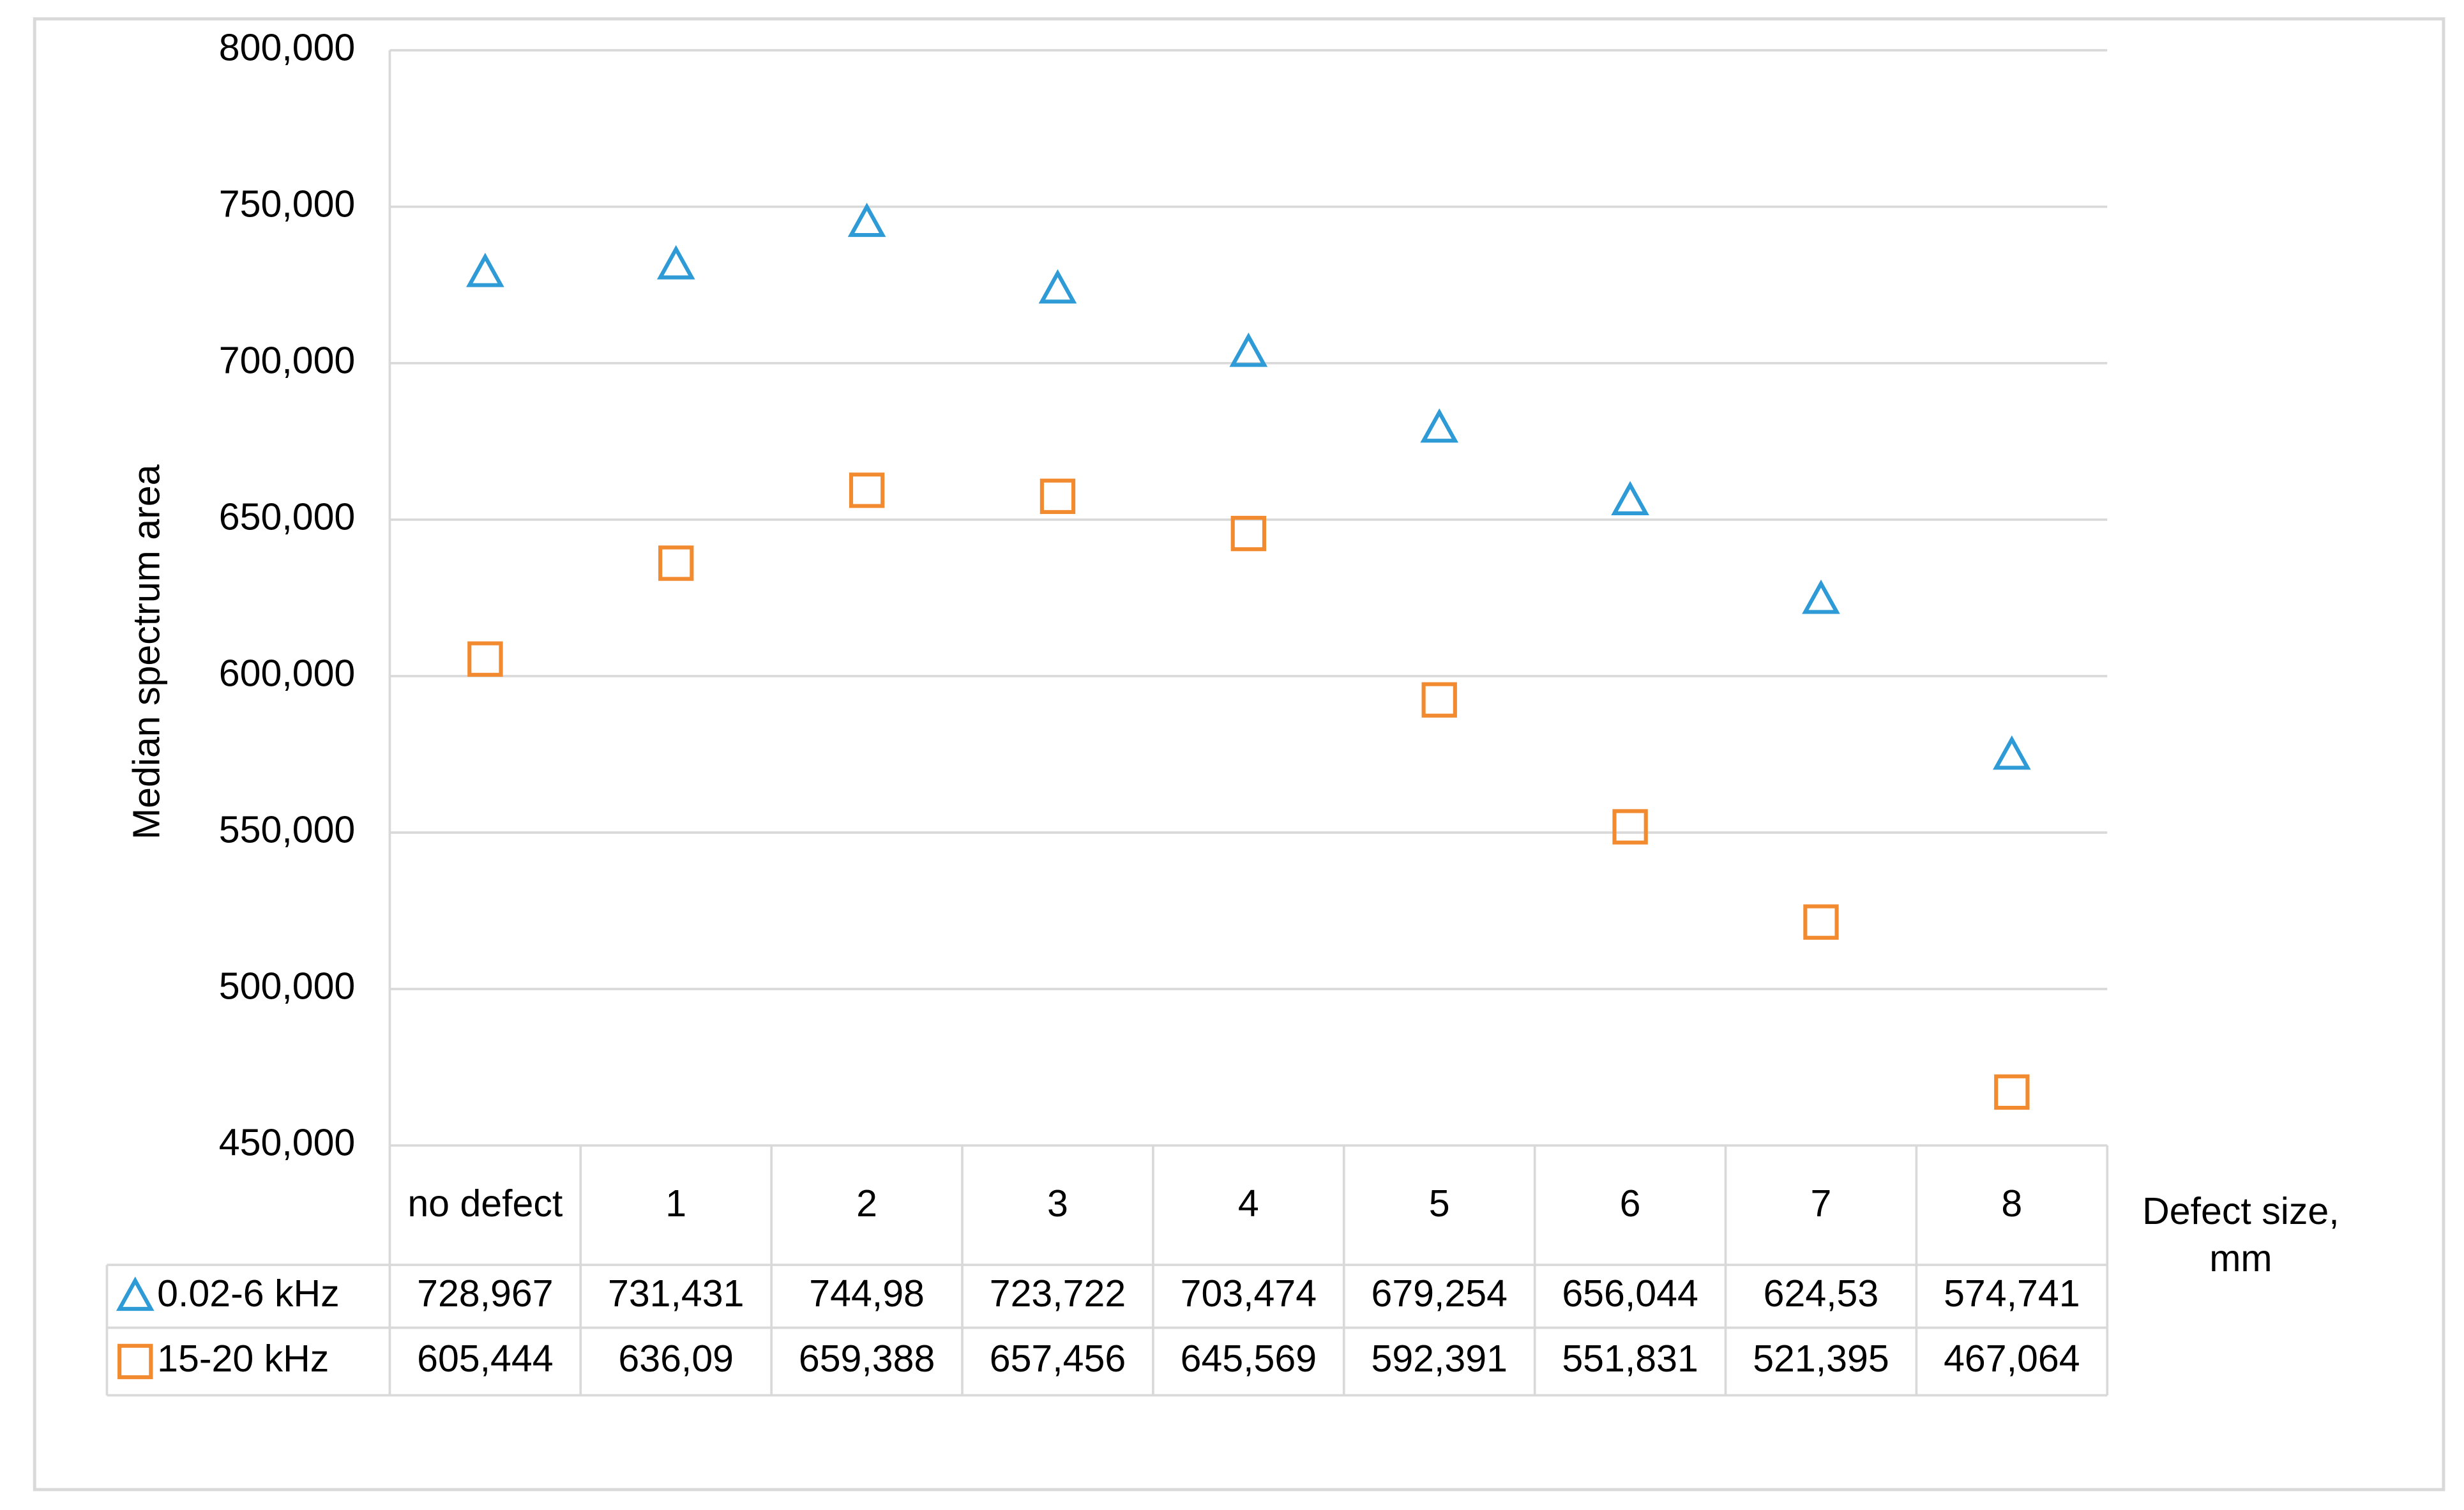 This screenshot has height=1510, width=2464. What do you see at coordinates (867, 1293) in the screenshot?
I see `table-cell: 744,98` at bounding box center [867, 1293].